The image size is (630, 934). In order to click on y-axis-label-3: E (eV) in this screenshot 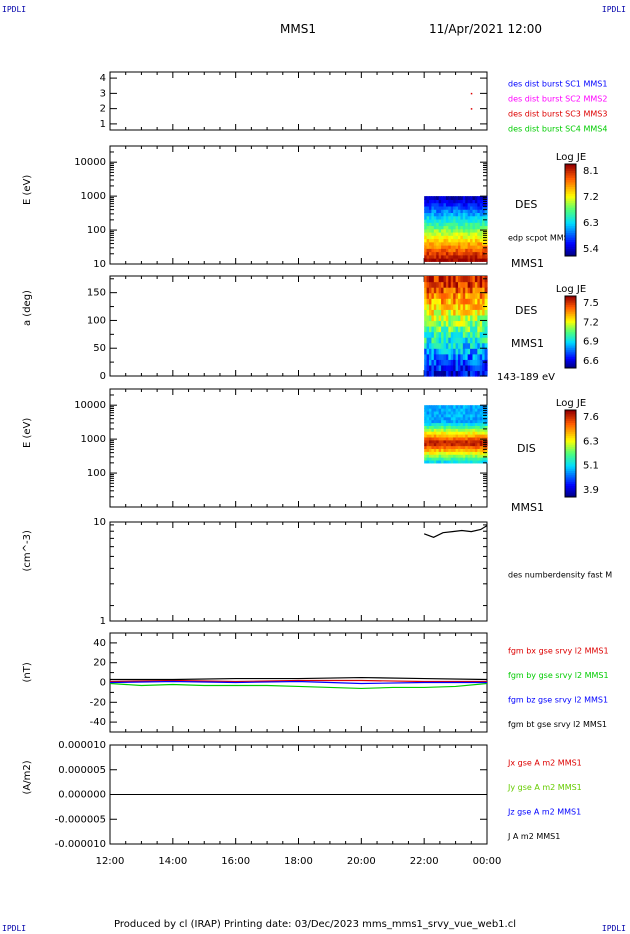, I will do `click(27, 433)`.